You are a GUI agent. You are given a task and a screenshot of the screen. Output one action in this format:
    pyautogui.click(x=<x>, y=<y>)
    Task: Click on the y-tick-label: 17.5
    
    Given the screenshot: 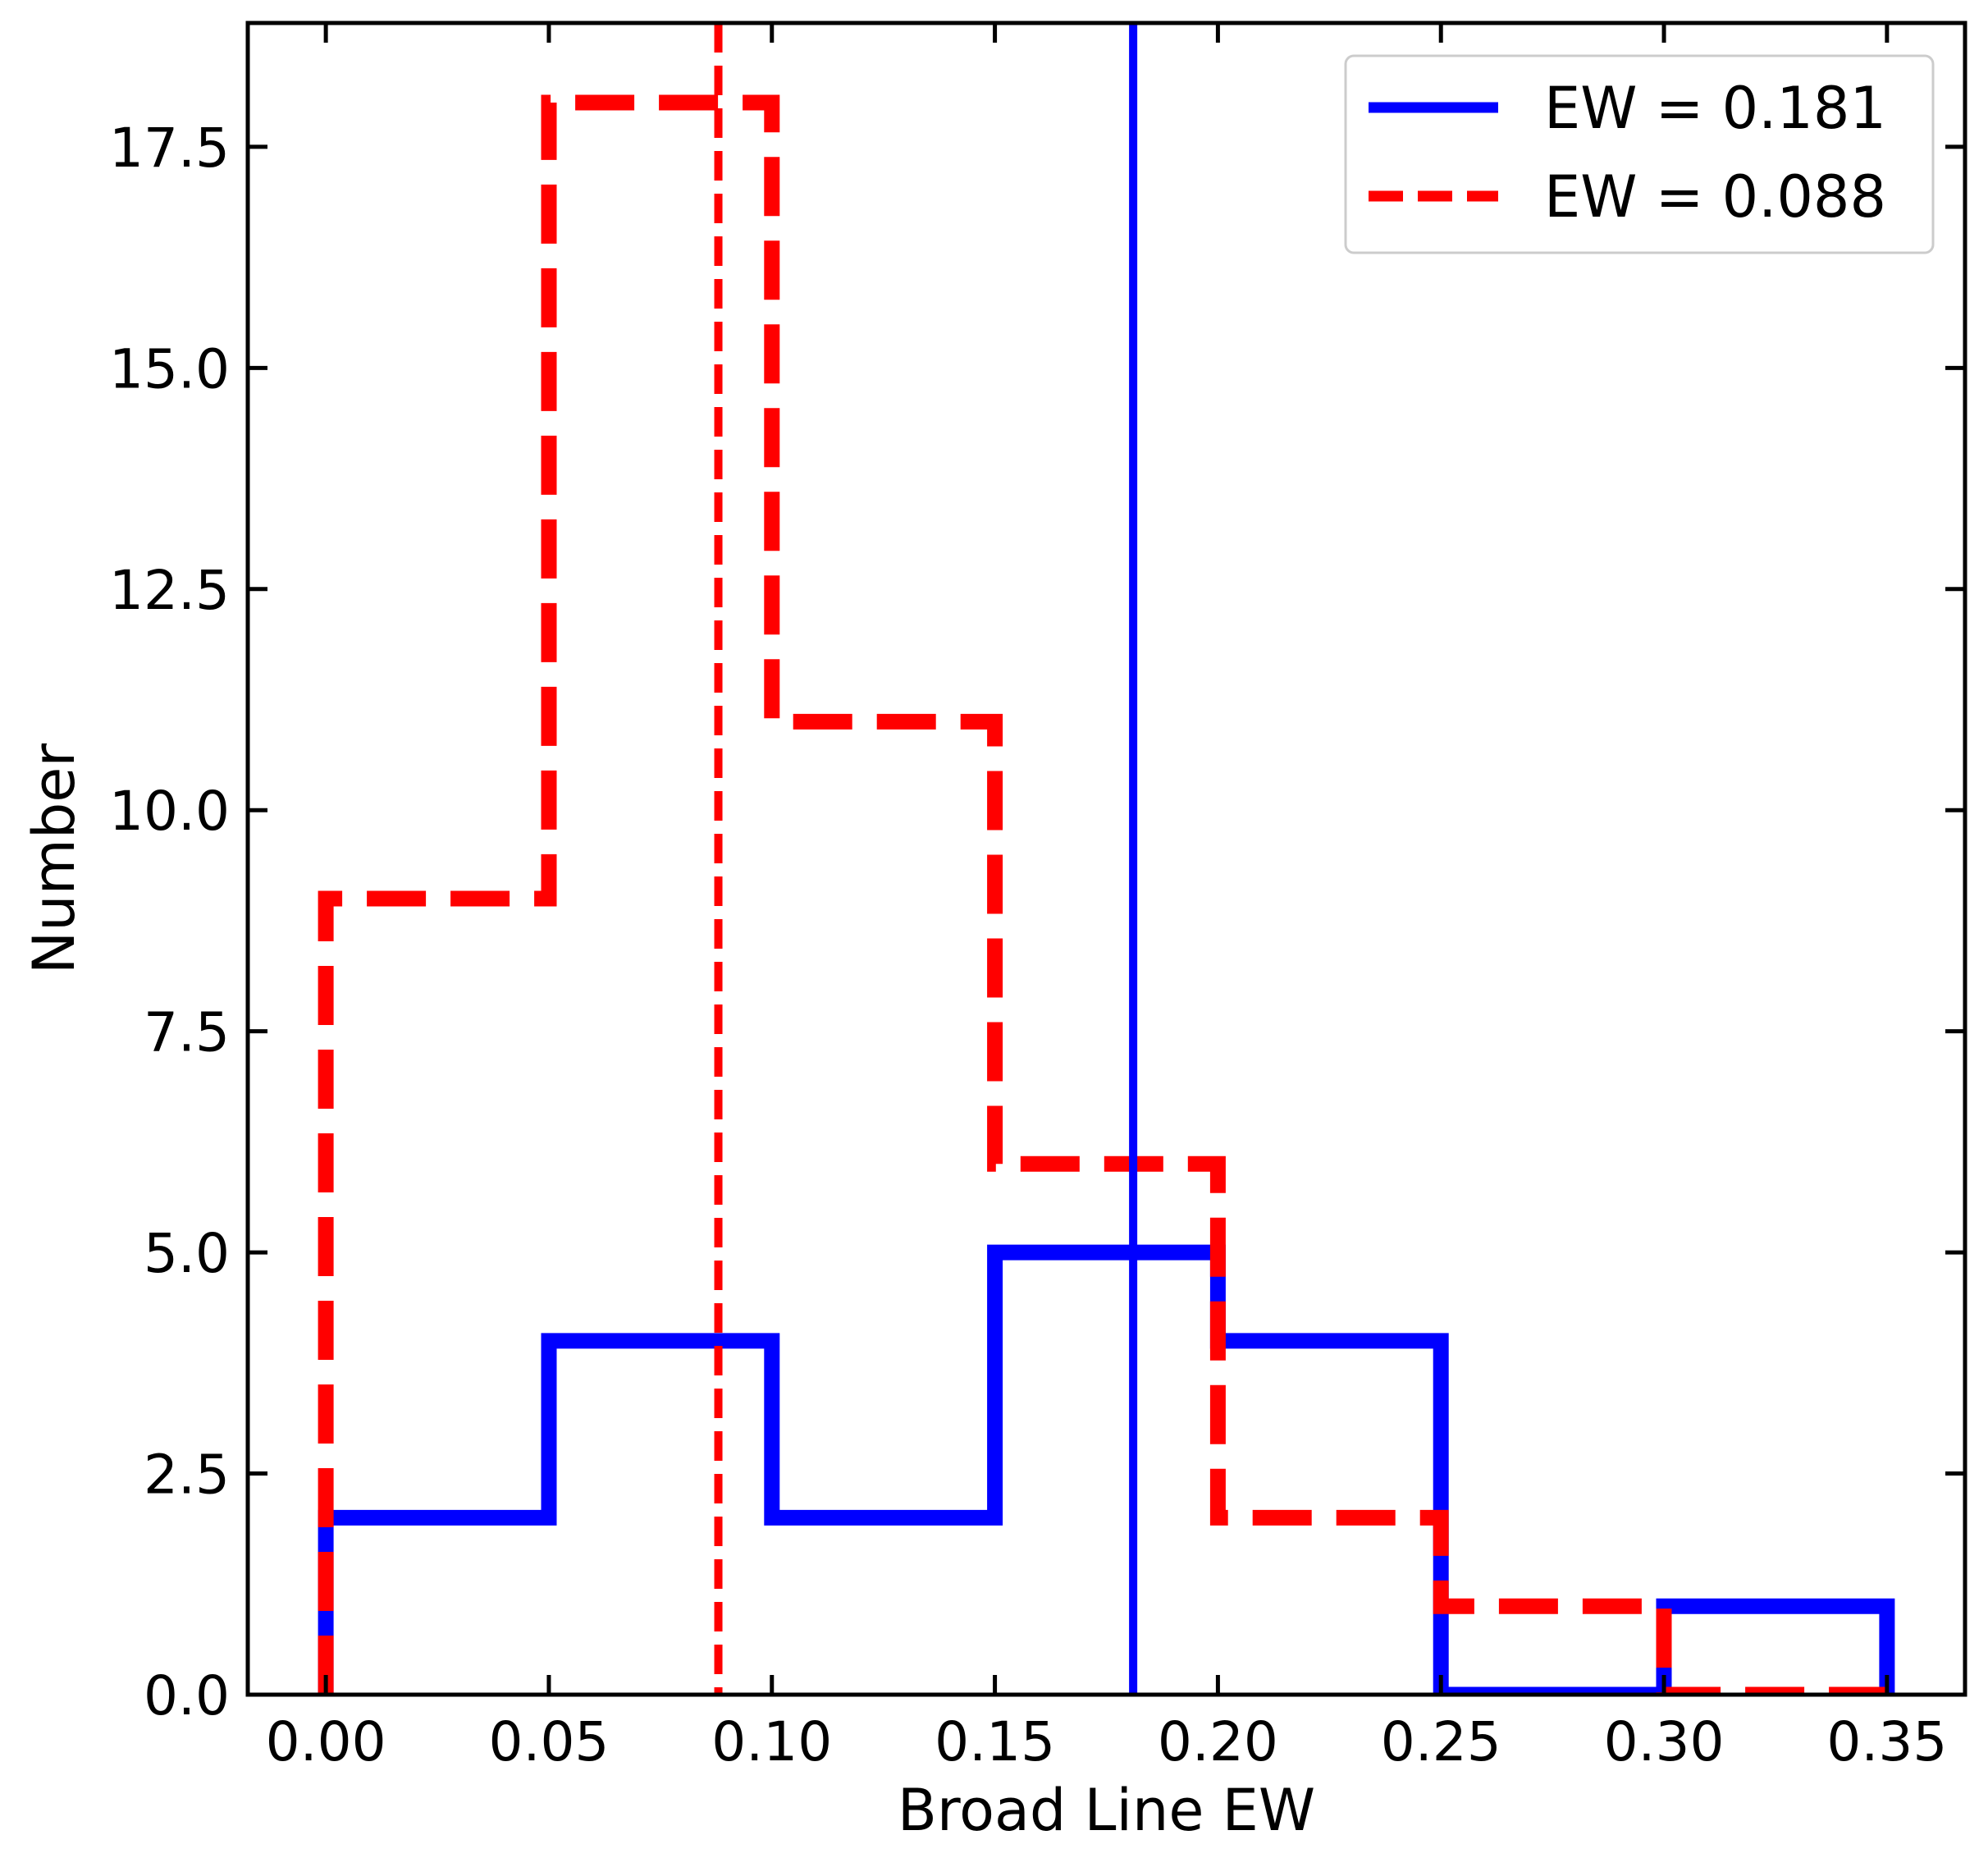 What is the action you would take?
    pyautogui.click(x=170, y=149)
    